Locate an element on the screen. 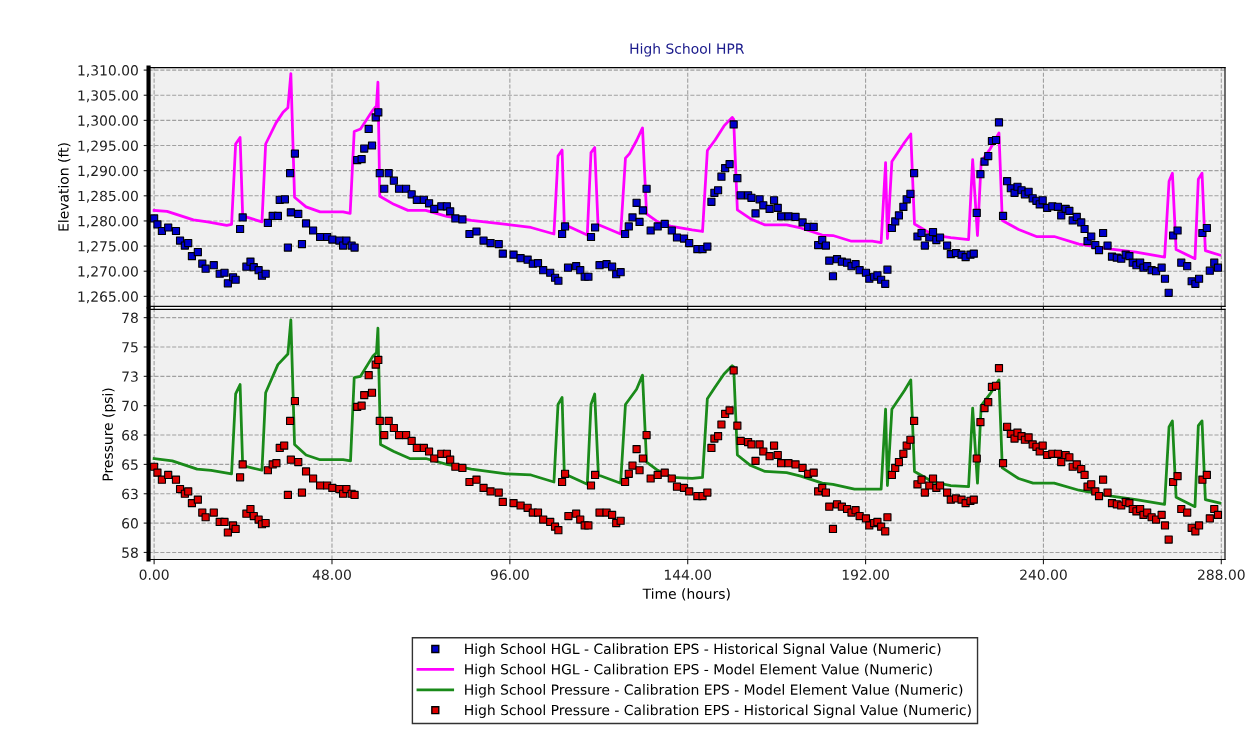 This screenshot has height=751, width=1259. x-tick-label: 96.00 is located at coordinates (509, 574).